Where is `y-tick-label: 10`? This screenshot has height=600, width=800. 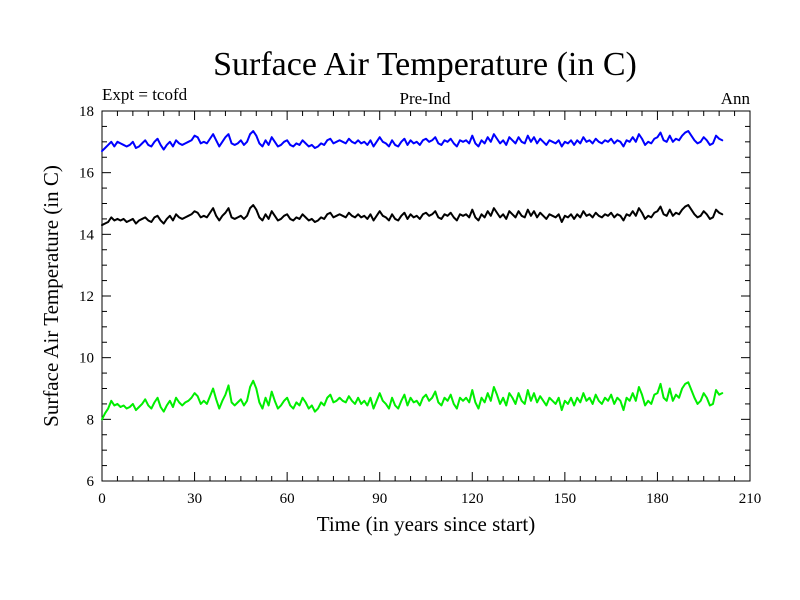 y-tick-label: 10 is located at coordinates (86, 359).